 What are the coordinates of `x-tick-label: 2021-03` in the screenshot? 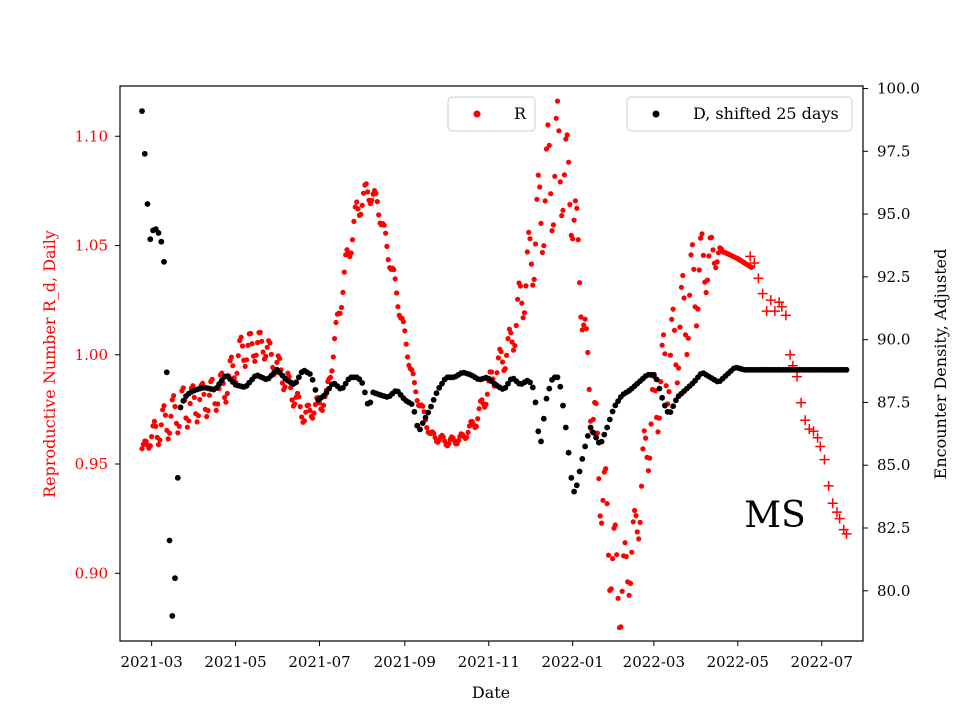 It's located at (151, 662).